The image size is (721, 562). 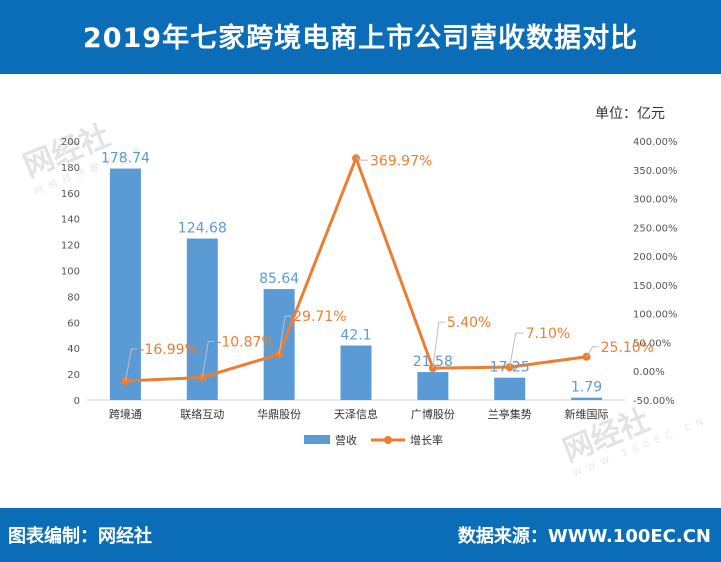 I want to click on growth-value-label: 369.97%, so click(x=401, y=161).